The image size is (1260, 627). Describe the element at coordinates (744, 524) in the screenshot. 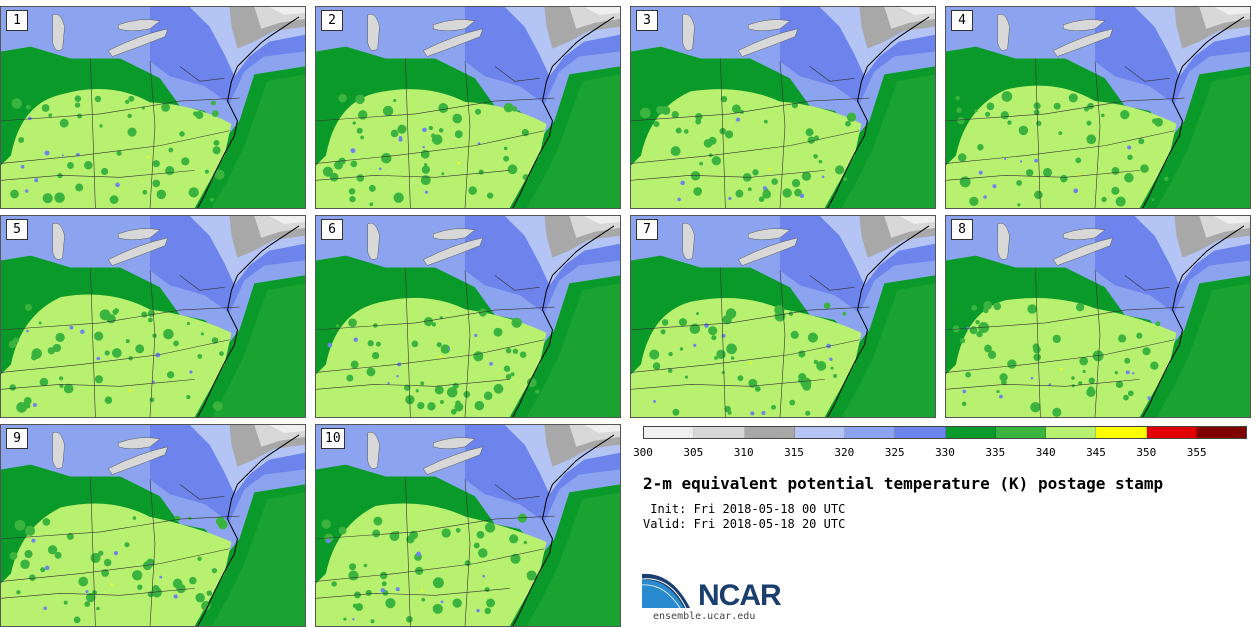

I see `valid-time: Valid: Fri 2018-05-18 20 UTC` at that location.